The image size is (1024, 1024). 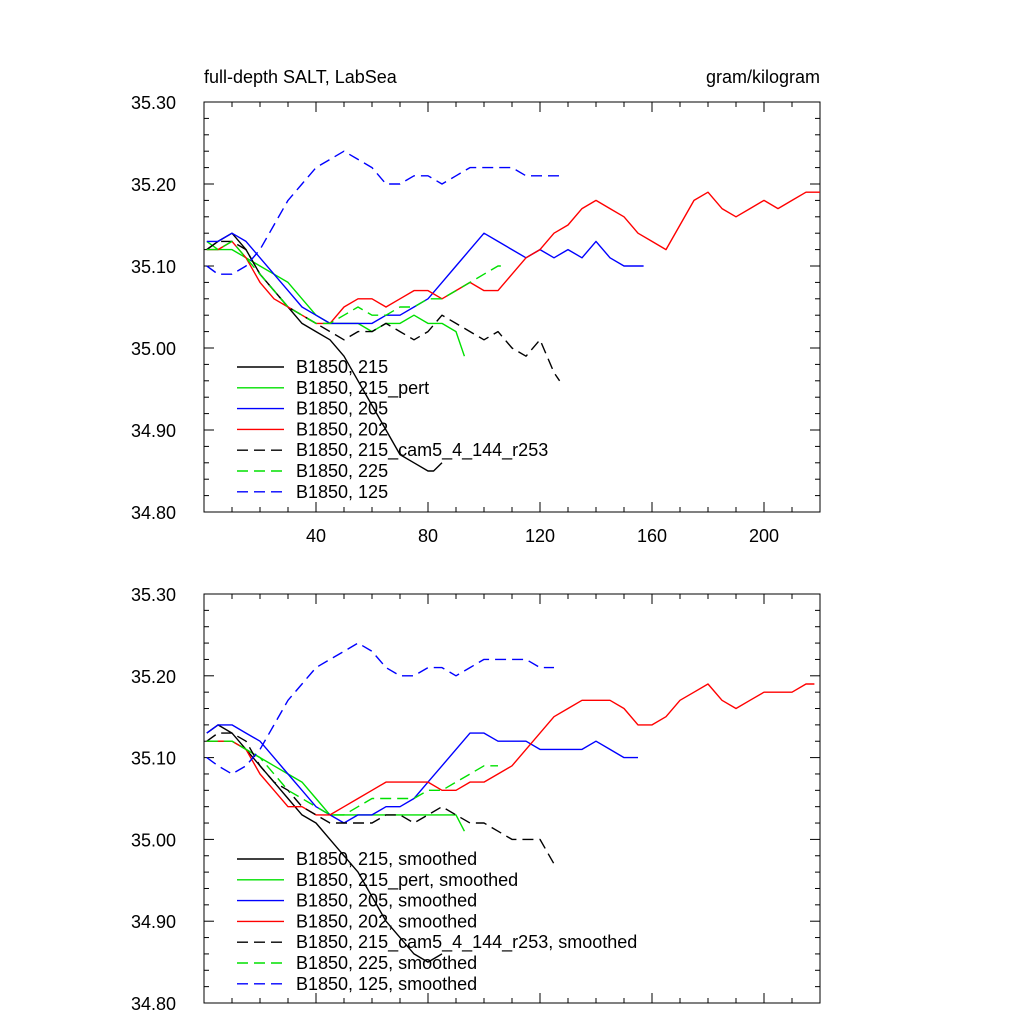 I want to click on panel-1-y-tick-label: 35.20, so click(x=153, y=185).